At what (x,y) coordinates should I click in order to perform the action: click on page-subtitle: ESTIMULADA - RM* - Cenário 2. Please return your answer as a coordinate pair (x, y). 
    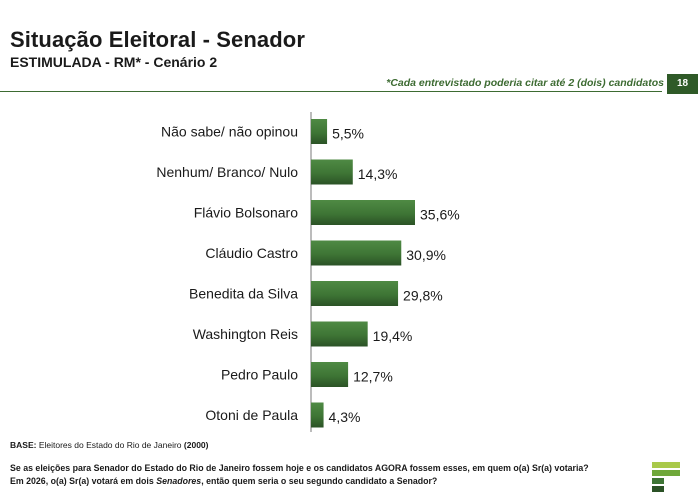
    Looking at the image, I should click on (114, 62).